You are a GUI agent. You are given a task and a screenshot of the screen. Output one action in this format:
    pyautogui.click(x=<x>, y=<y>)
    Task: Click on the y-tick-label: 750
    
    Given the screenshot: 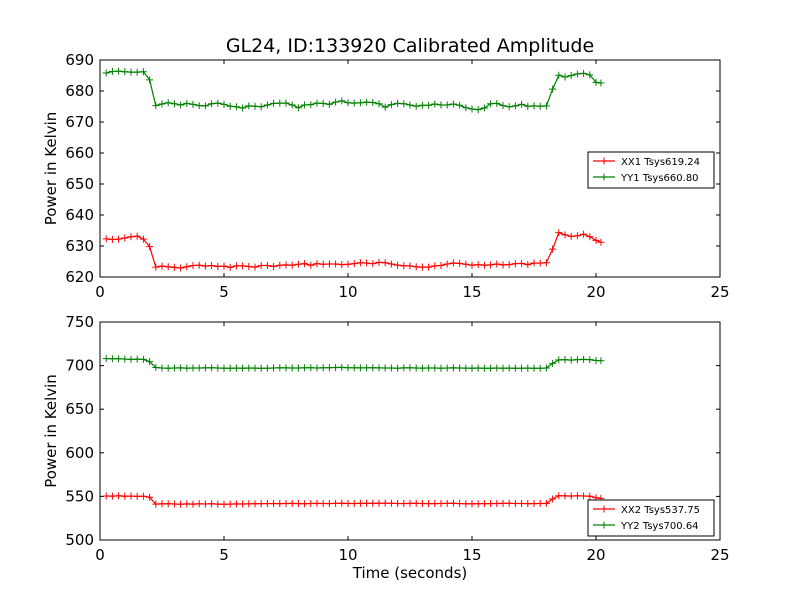 What is the action you would take?
    pyautogui.click(x=79, y=322)
    